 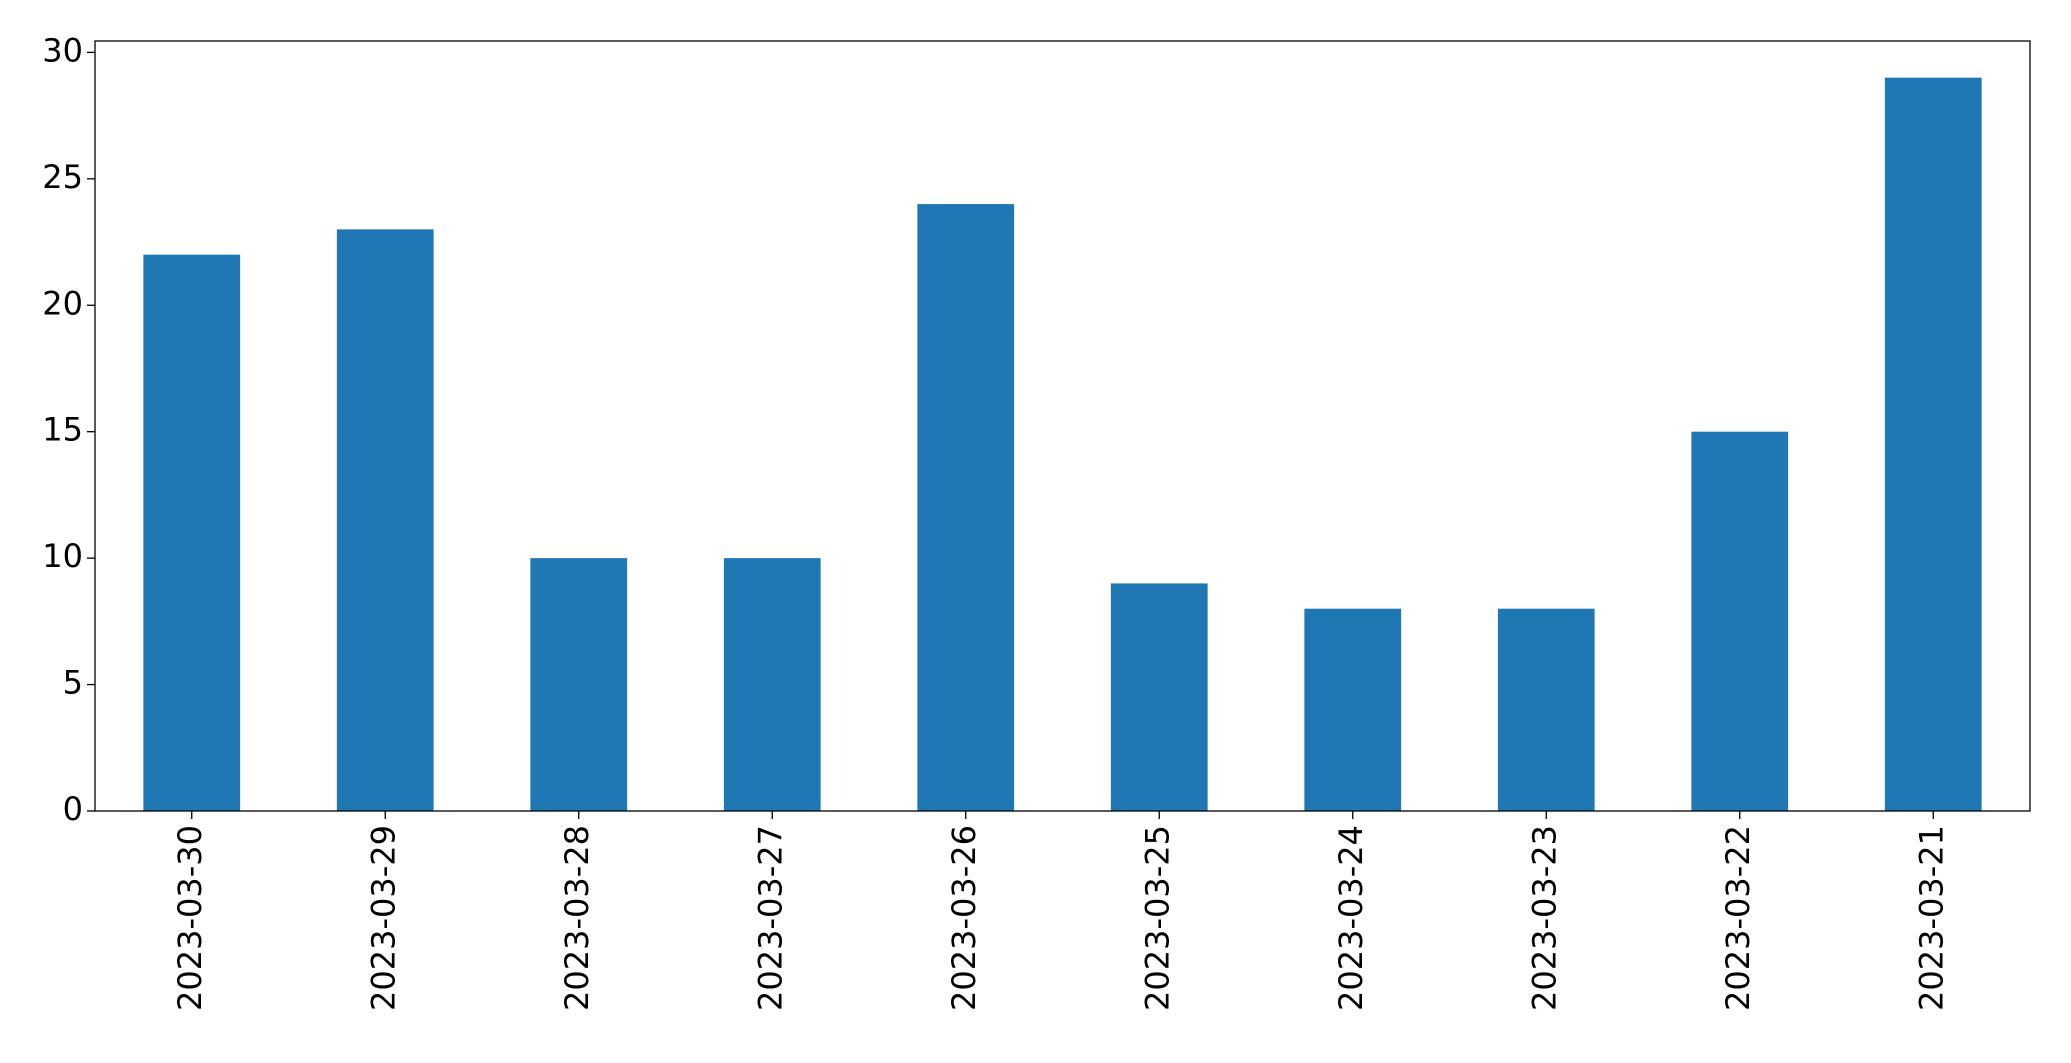 I want to click on x-tick-label: 2023-03-27, so click(x=770, y=918).